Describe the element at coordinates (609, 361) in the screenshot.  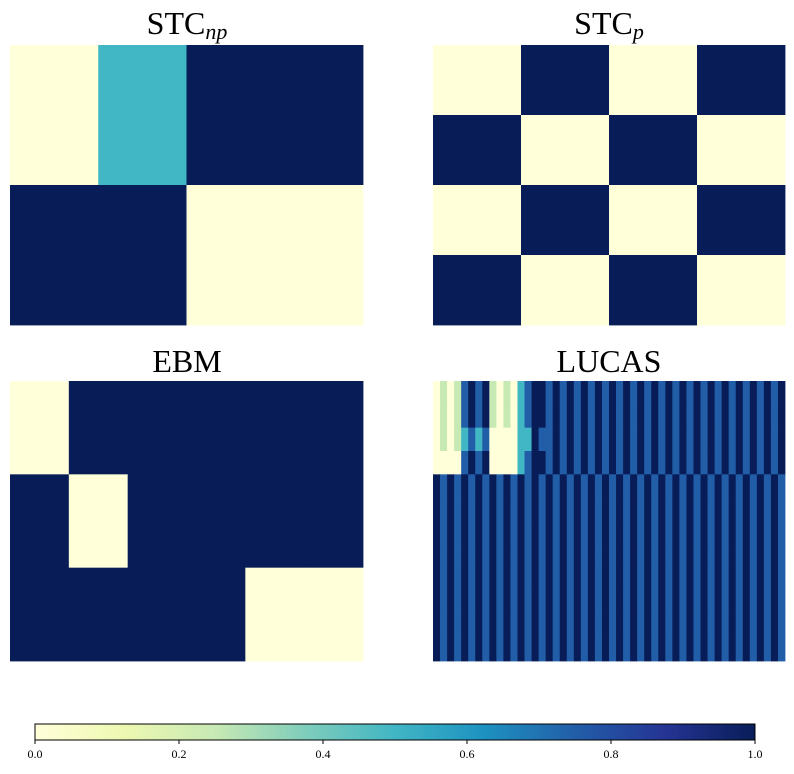
I see `lucas-title: LUCAS` at that location.